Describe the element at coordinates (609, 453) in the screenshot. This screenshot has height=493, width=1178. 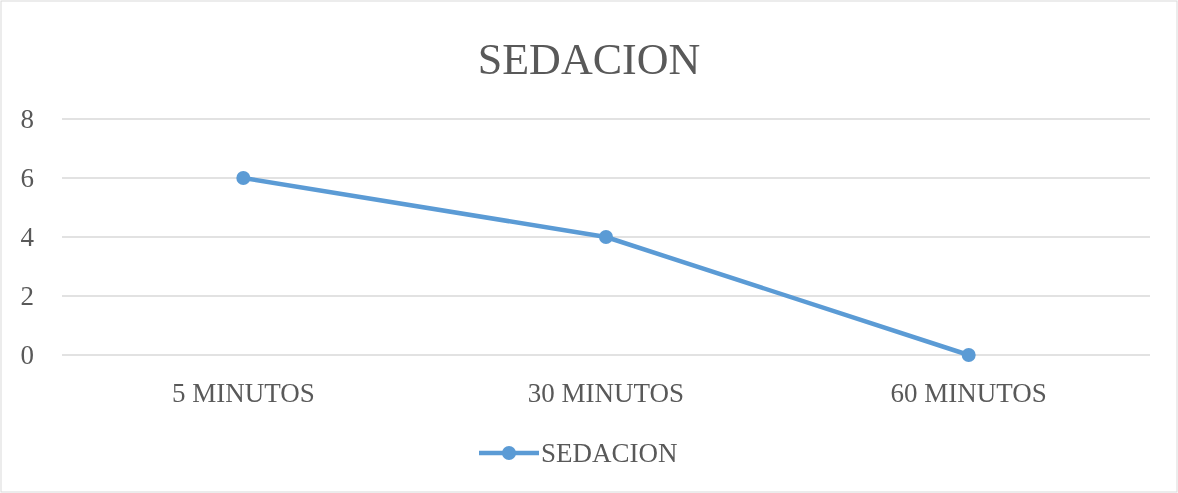
I see `legend-label: SEDACION` at that location.